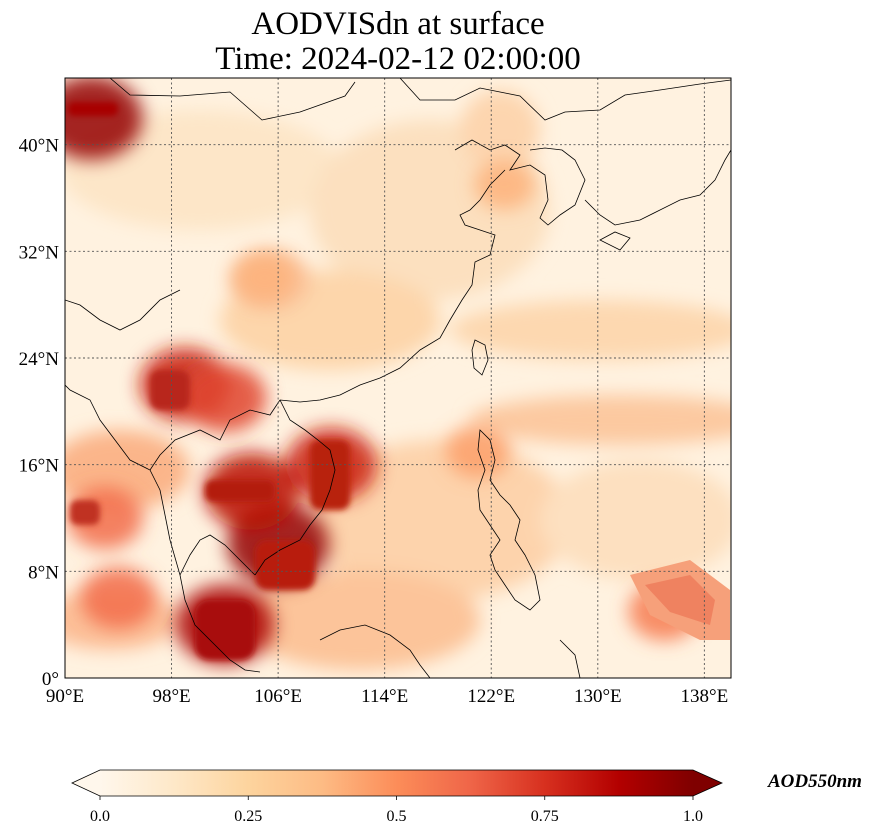 This screenshot has height=836, width=881. What do you see at coordinates (384, 696) in the screenshot?
I see `longitude-tick-label: 114°E` at bounding box center [384, 696].